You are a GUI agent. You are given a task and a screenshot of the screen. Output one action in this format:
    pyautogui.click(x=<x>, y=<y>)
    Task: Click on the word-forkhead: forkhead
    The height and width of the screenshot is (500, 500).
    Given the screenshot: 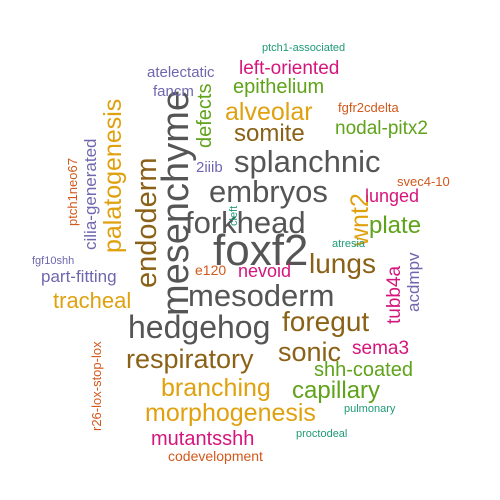 What is the action you would take?
    pyautogui.click(x=245, y=222)
    